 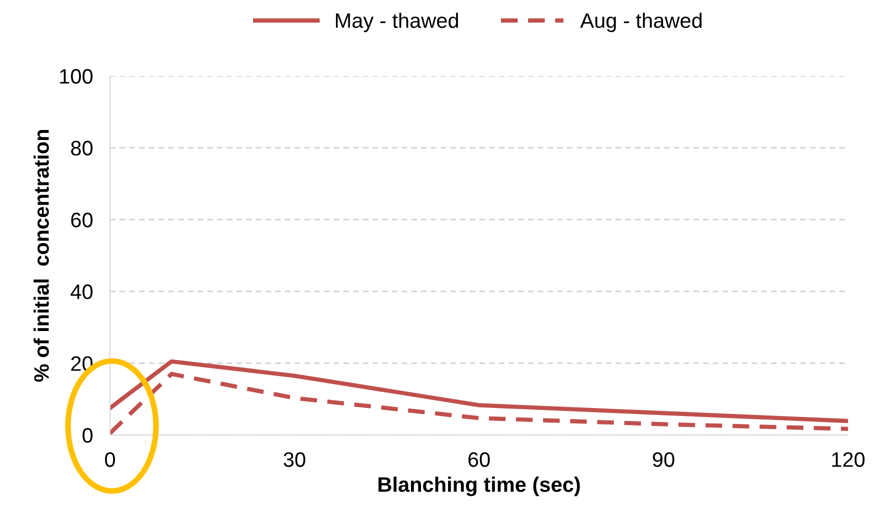 What do you see at coordinates (41, 256) in the screenshot?
I see `y-axis-title: % of initial concentration` at bounding box center [41, 256].